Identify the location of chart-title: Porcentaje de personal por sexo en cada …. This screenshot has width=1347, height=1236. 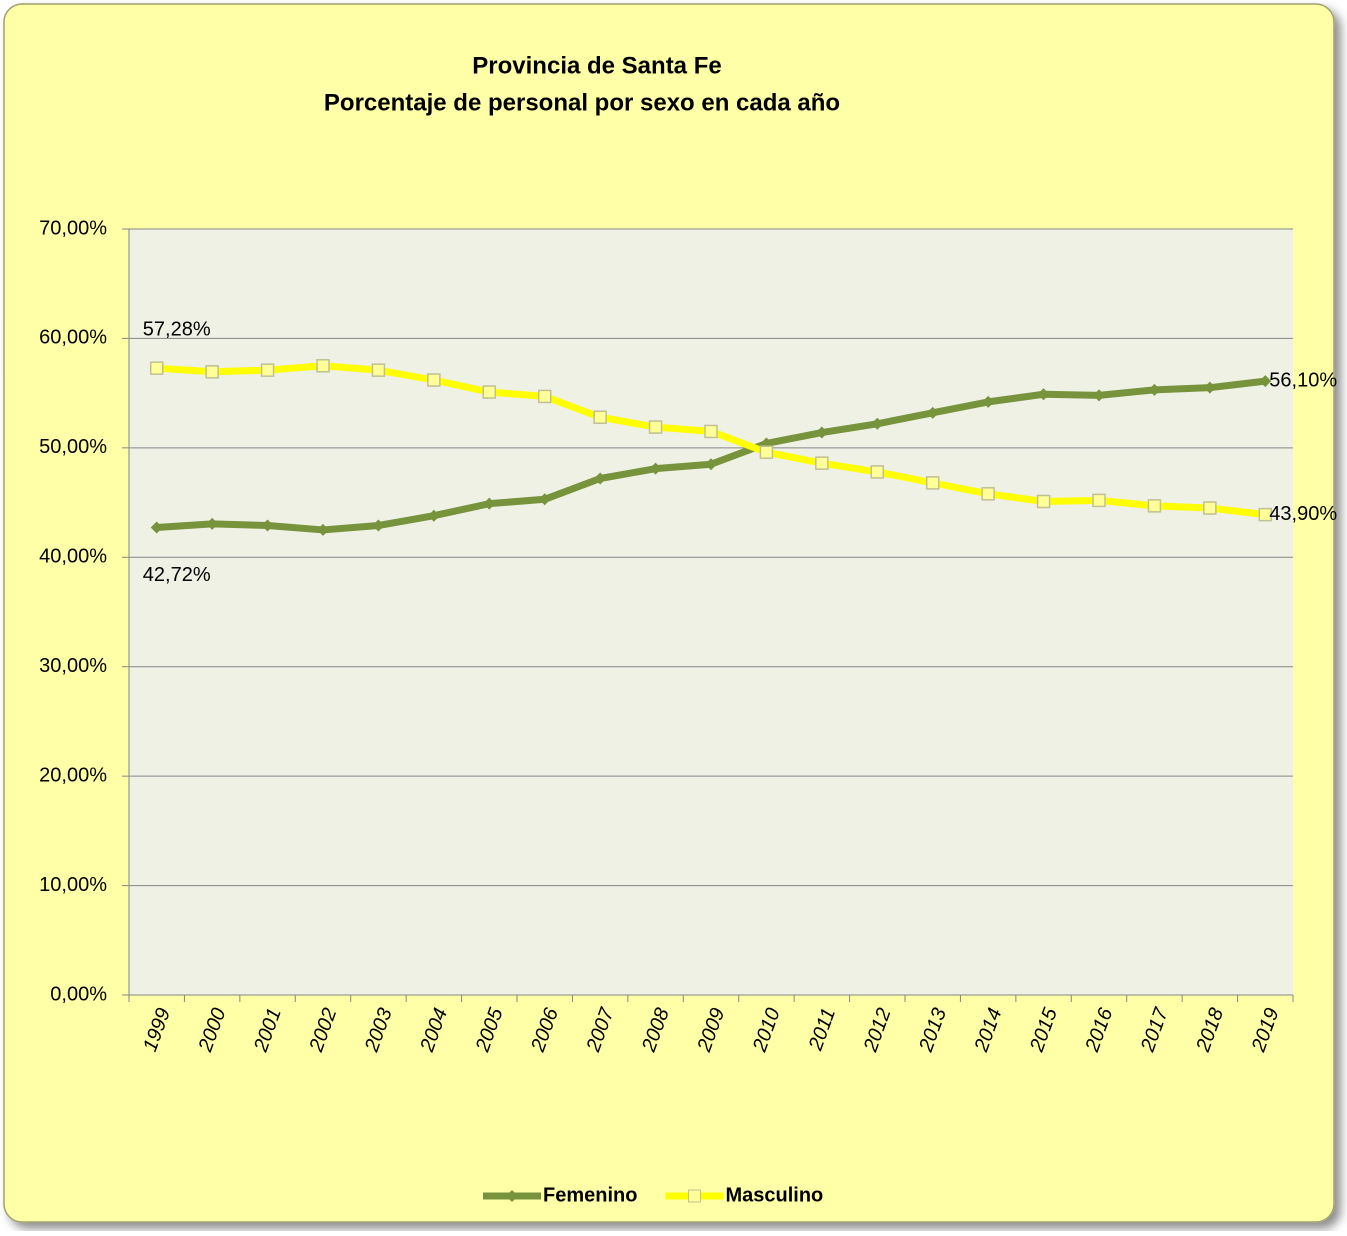
(582, 102).